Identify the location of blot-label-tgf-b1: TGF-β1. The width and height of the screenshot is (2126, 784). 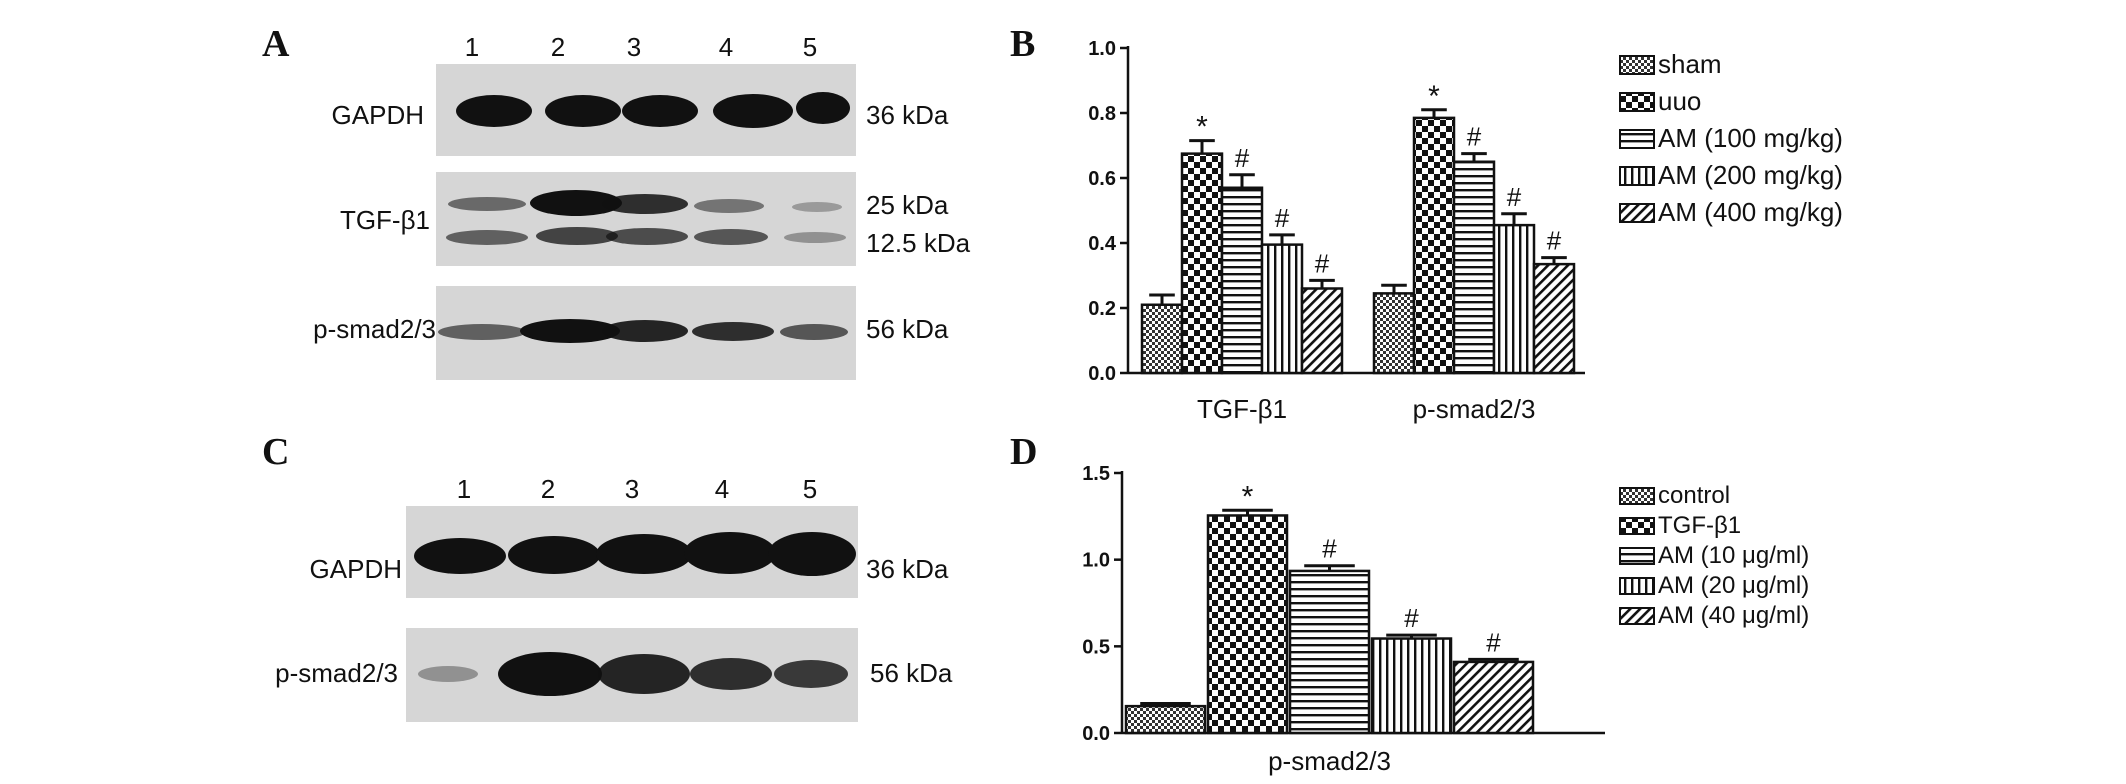
(384, 220).